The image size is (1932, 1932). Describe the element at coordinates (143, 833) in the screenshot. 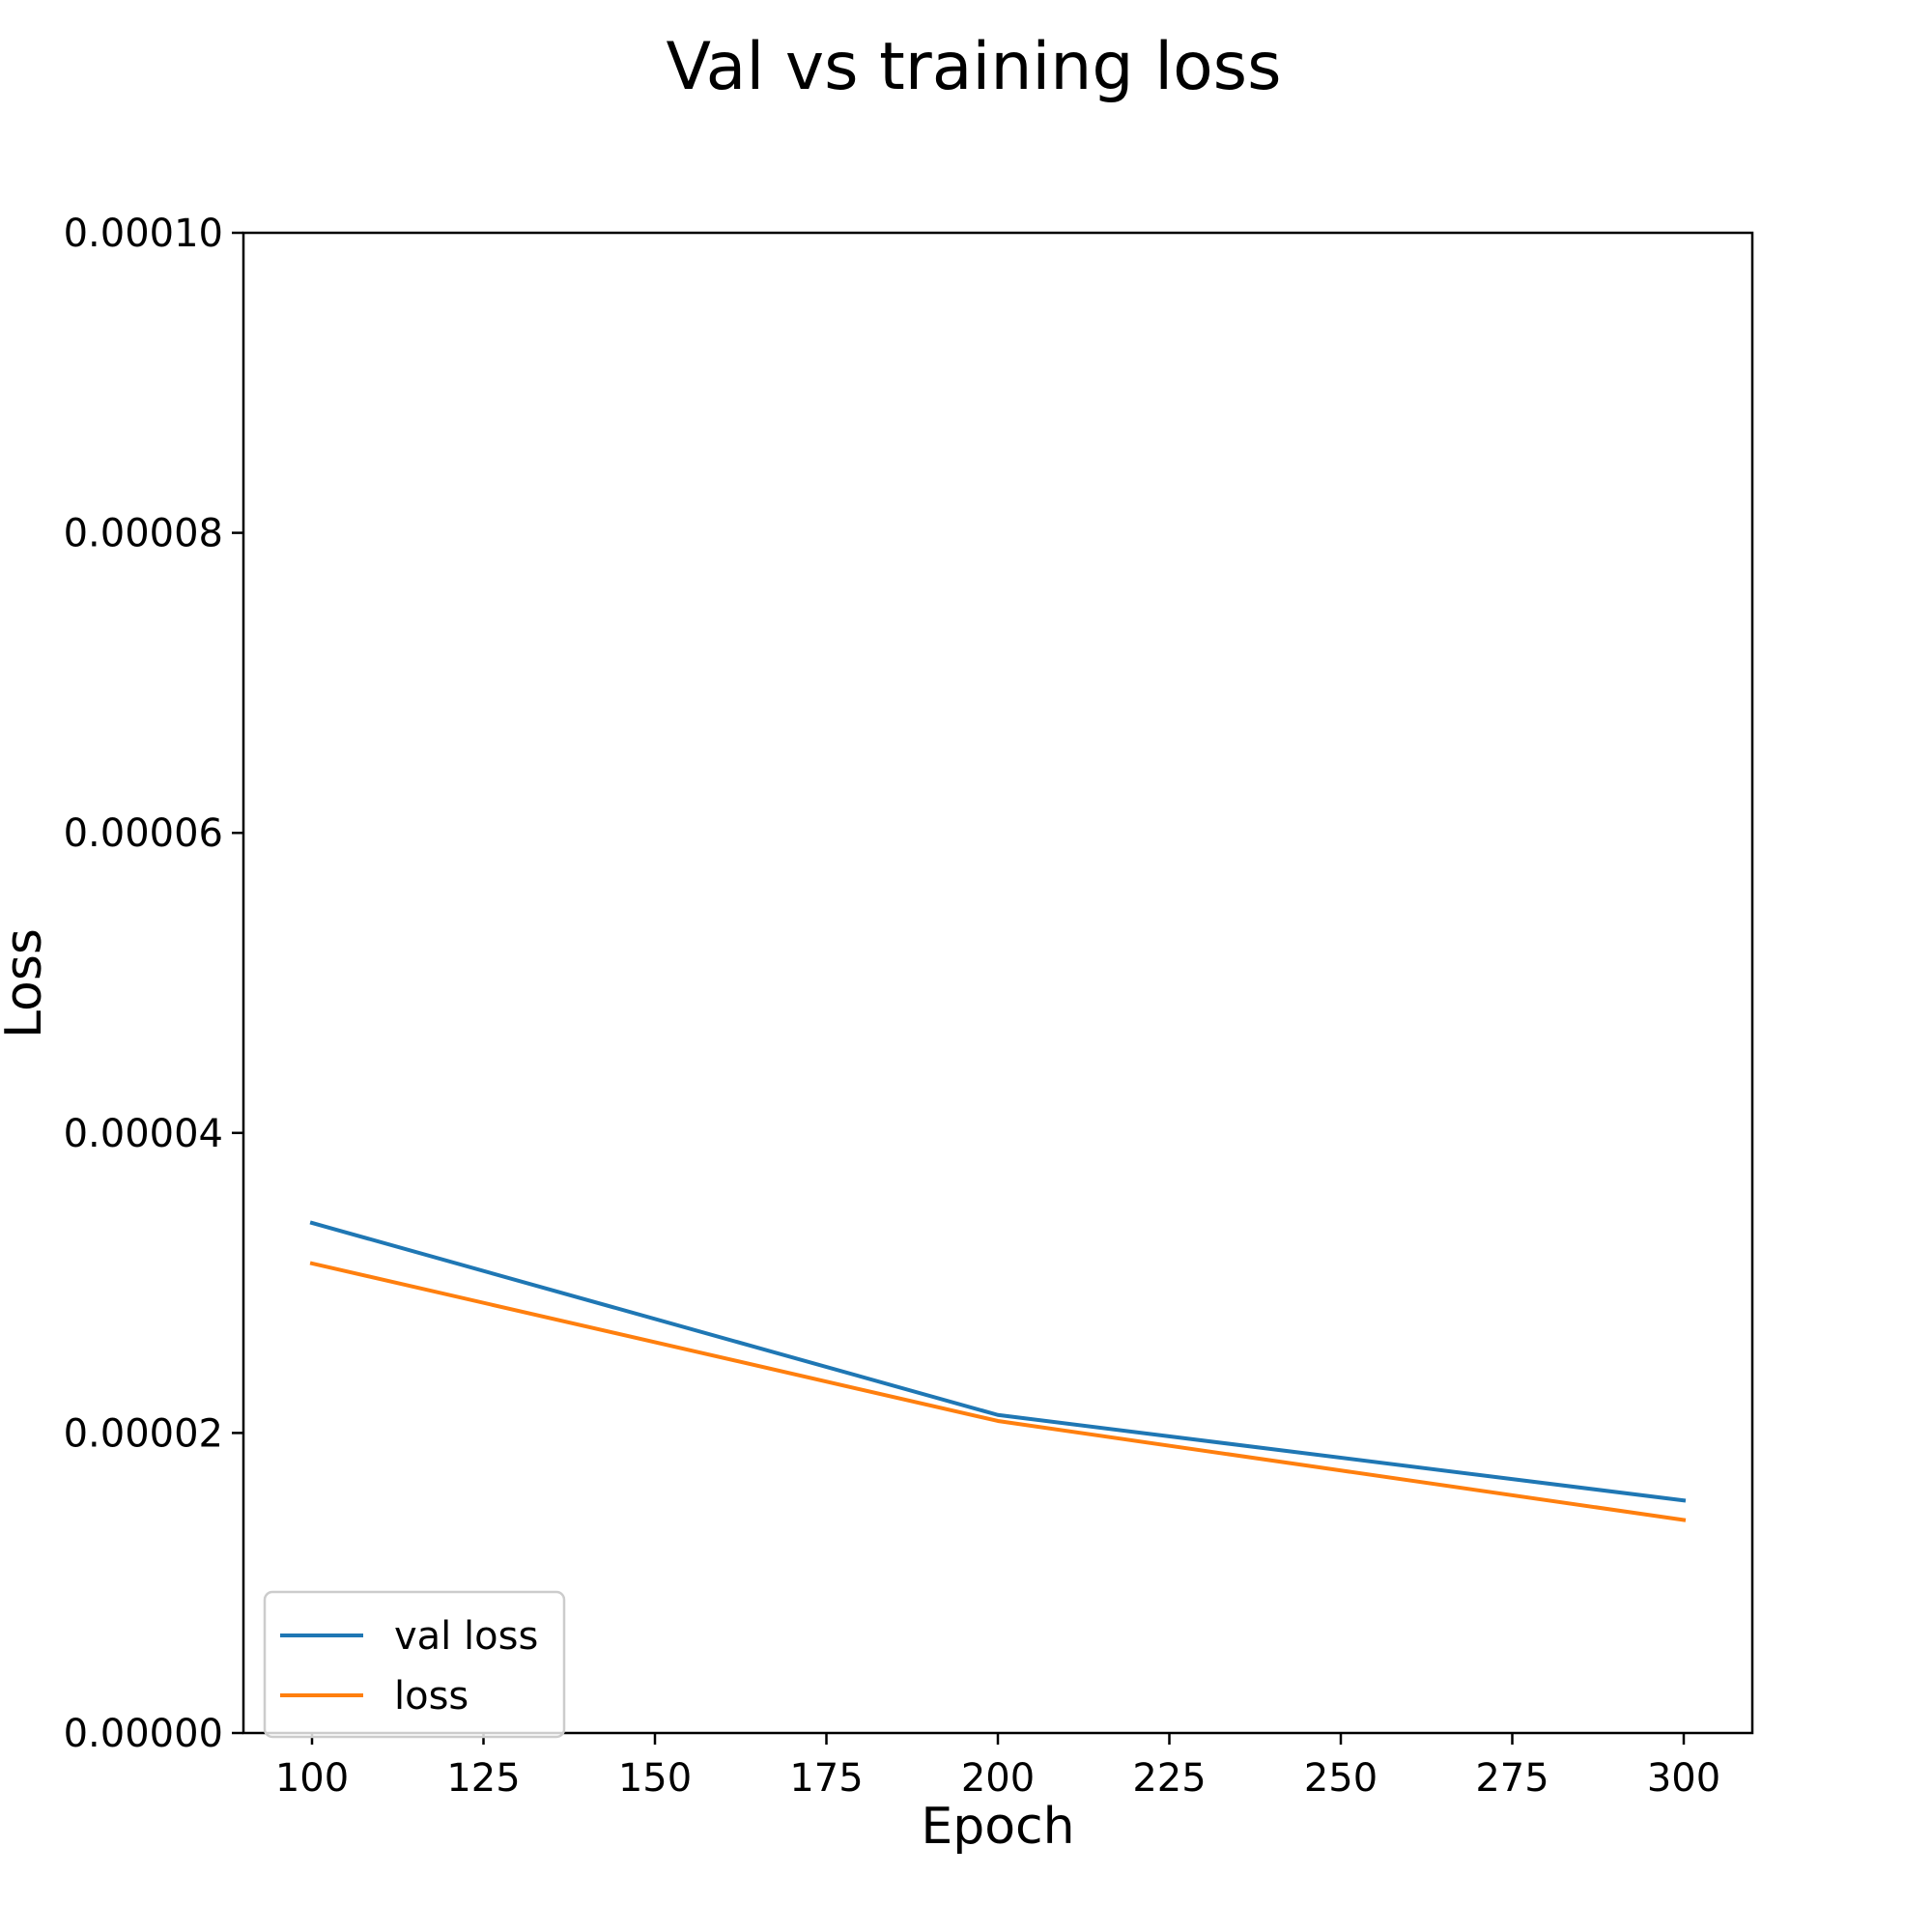

I see `y-tick-label: 0.00006` at that location.